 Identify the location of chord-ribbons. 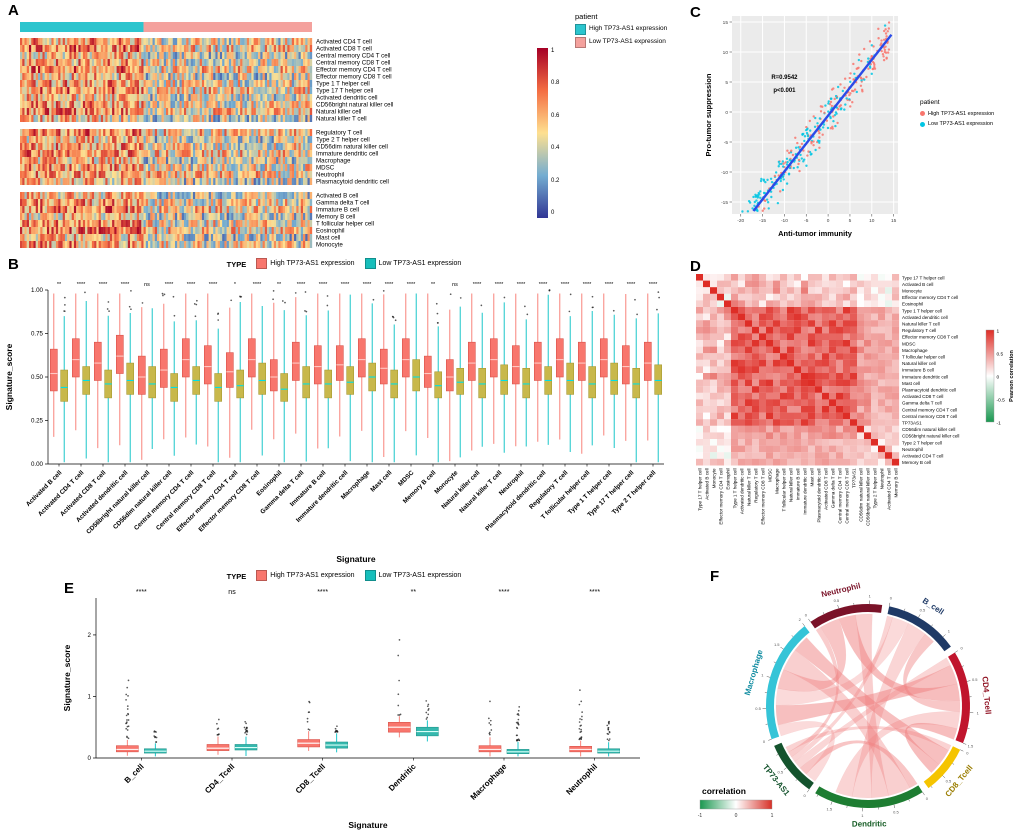
(868, 706).